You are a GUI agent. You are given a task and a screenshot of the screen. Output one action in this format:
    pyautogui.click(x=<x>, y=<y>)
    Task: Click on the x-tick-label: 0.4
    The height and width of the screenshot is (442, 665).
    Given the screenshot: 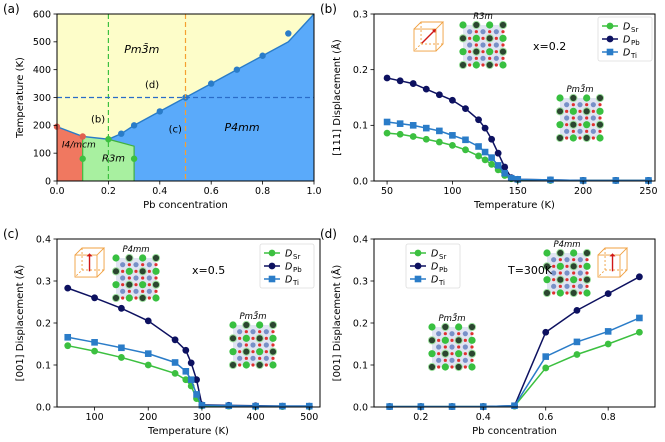 What is the action you would take?
    pyautogui.click(x=483, y=417)
    